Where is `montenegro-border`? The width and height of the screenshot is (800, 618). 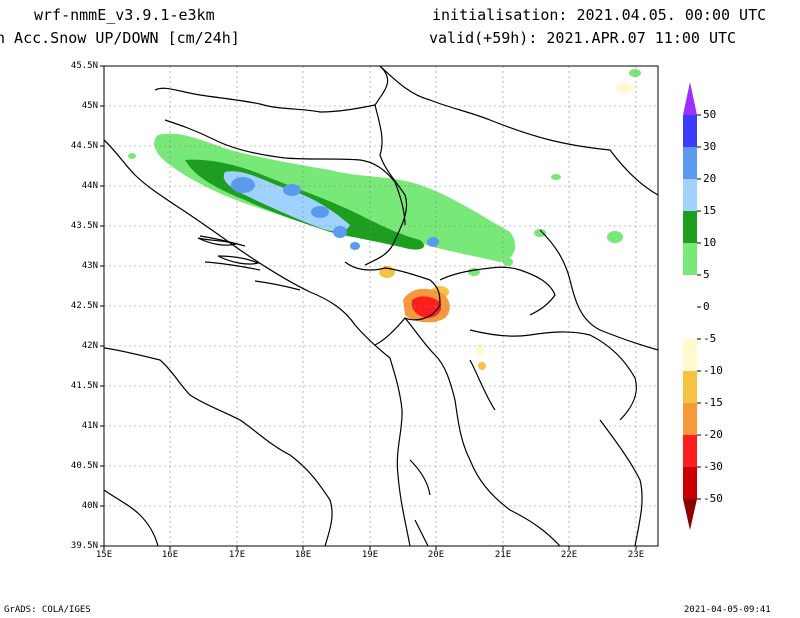
montenegro-border is located at coordinates (392, 303).